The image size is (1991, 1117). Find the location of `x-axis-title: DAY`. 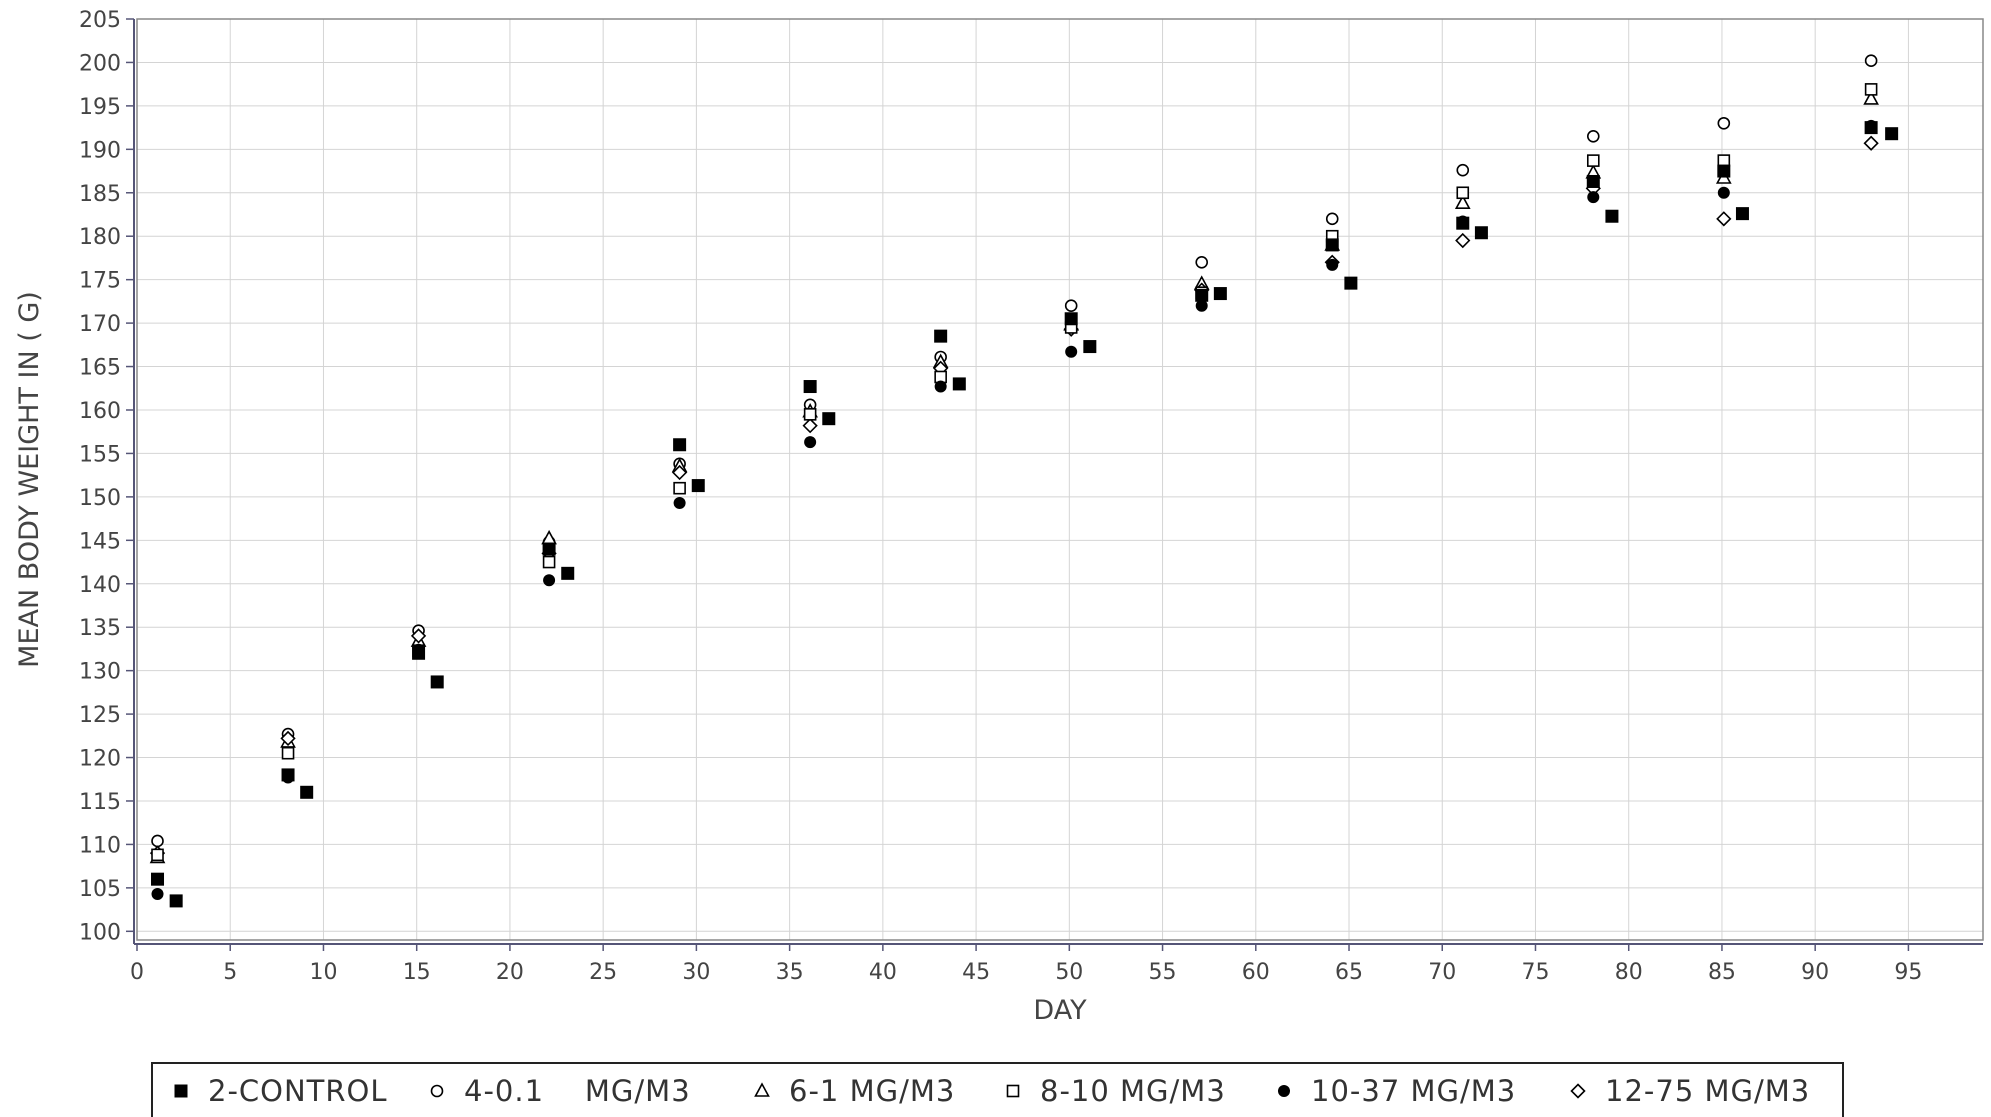

x-axis-title: DAY is located at coordinates (1060, 1010).